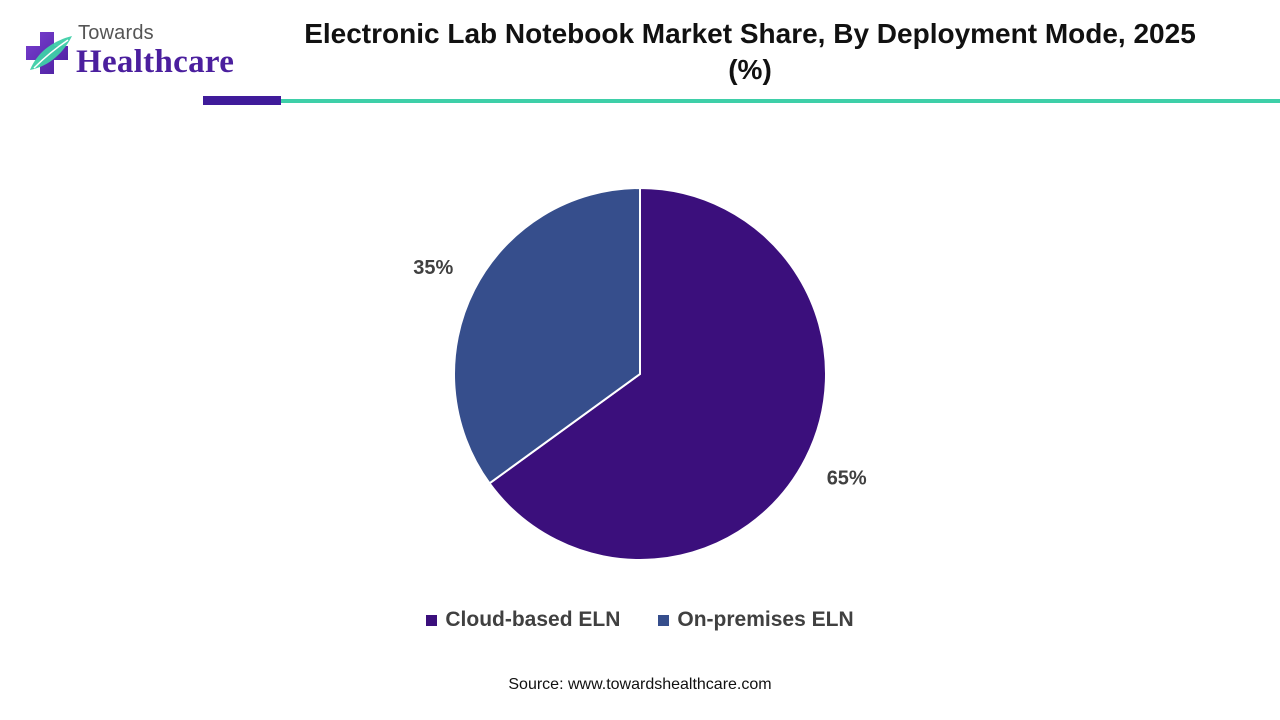 The width and height of the screenshot is (1280, 720). Describe the element at coordinates (547, 335) in the screenshot. I see `pie-slice-on-premises-eln` at that location.